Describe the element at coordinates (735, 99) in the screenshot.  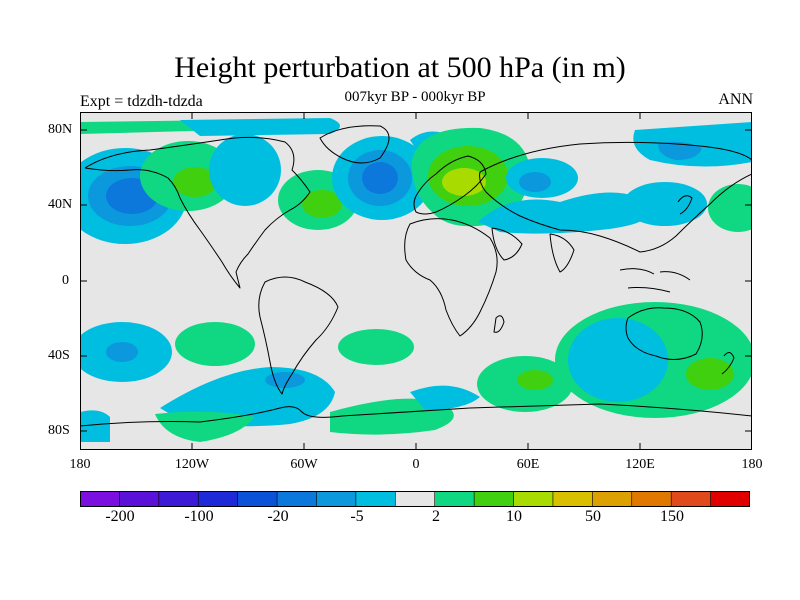
I see `season-label: ANN` at that location.